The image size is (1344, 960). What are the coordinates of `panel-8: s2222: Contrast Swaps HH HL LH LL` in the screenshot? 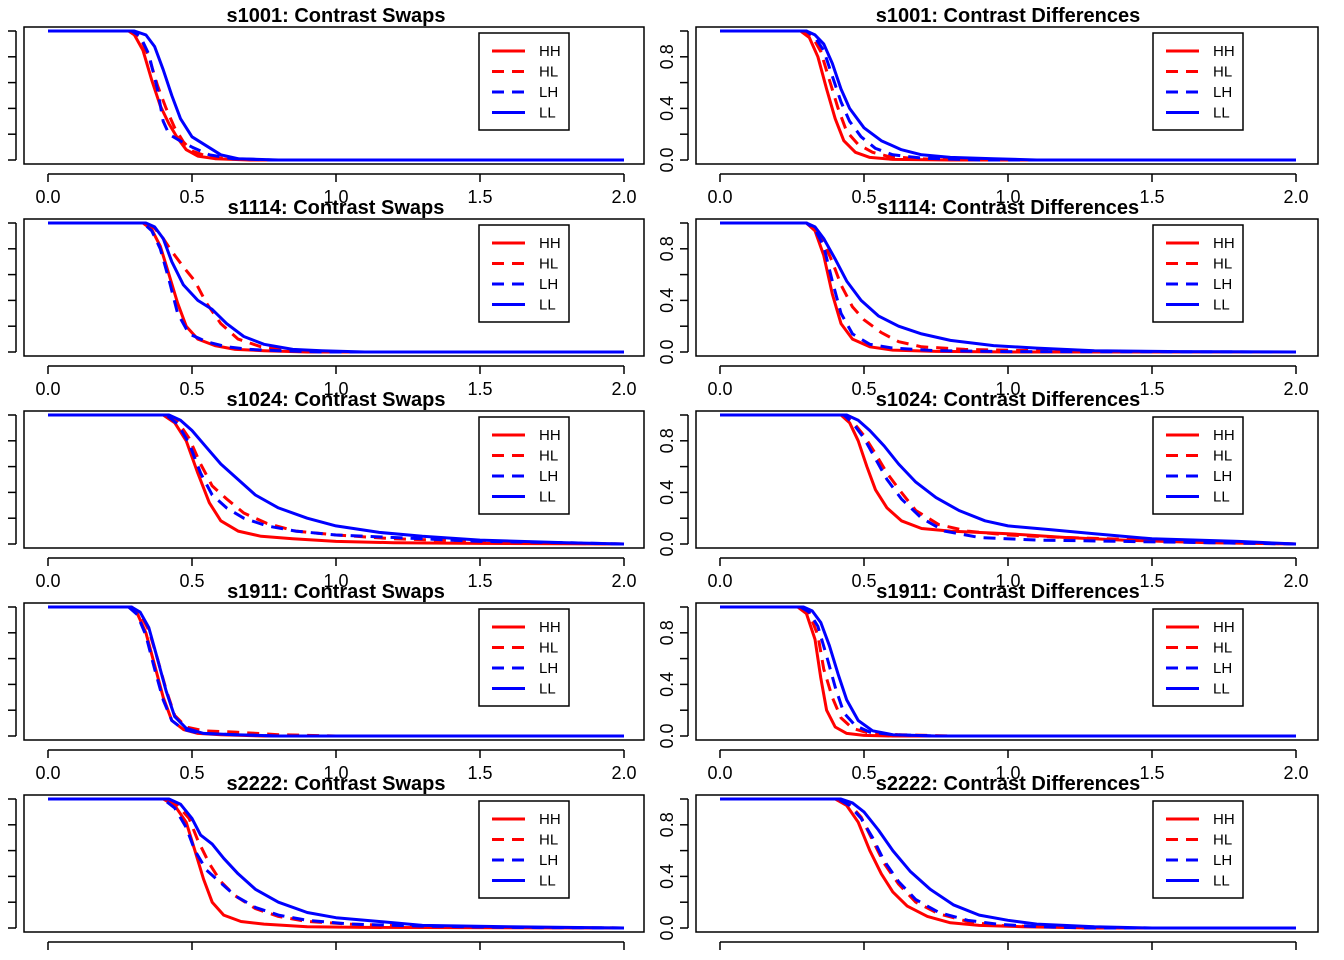 It's located at (326, 861).